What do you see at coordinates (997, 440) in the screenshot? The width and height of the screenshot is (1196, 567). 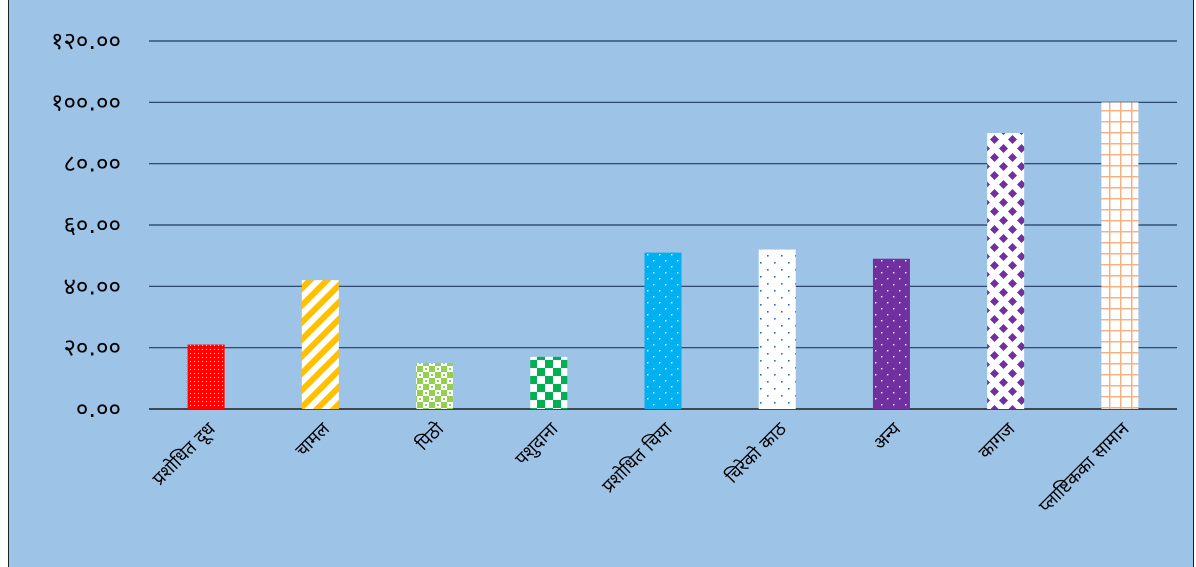 I see `x-tick-label: कागज` at bounding box center [997, 440].